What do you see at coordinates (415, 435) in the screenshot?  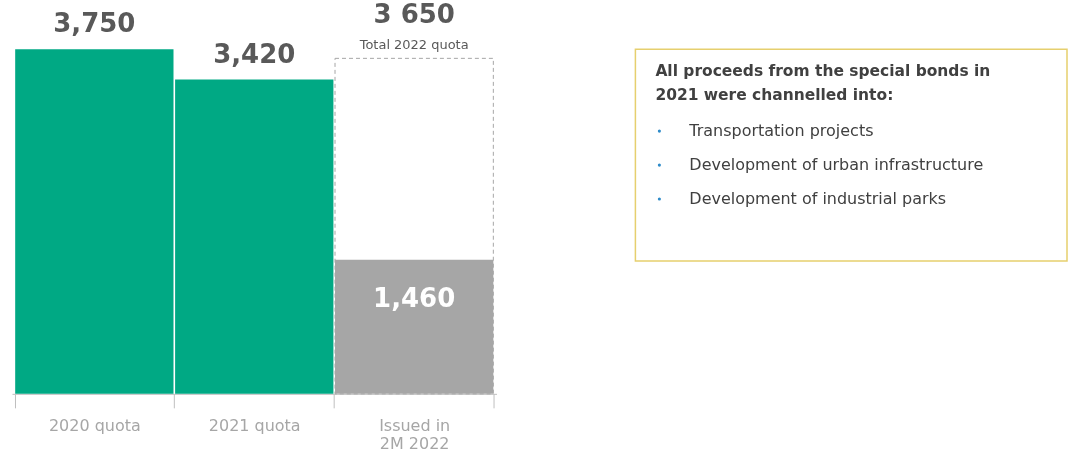 I see `x-tick-label: Issued in 2M 2022` at bounding box center [415, 435].